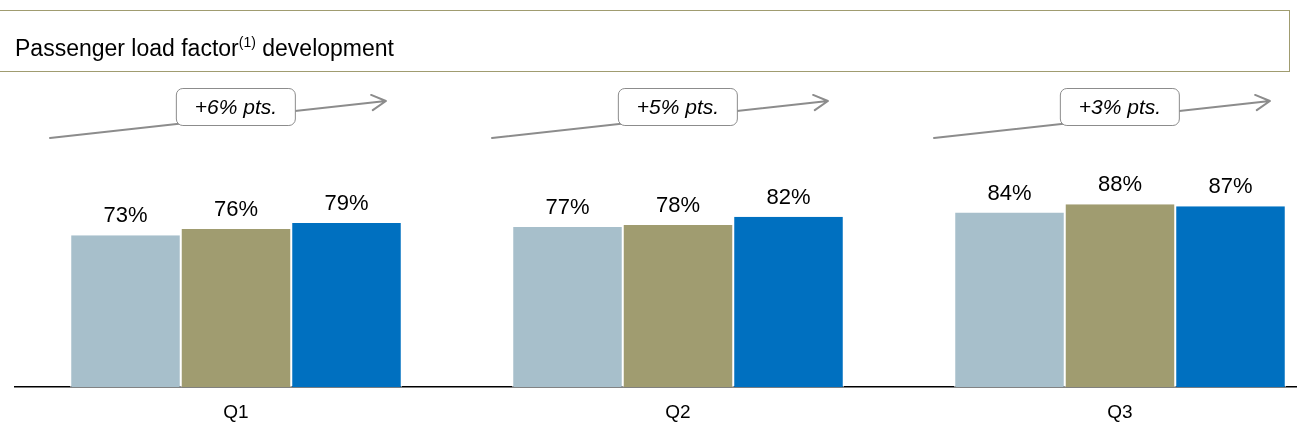 The image size is (1297, 438). I want to click on data-label: 84%, so click(1009, 192).